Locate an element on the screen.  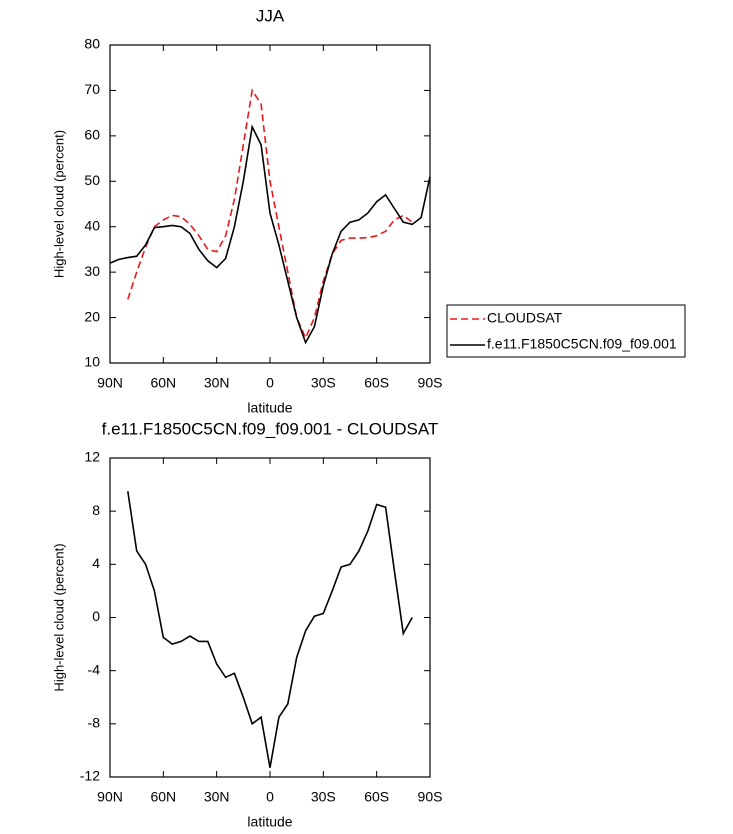
y-tick-label: 60 is located at coordinates (92, 135).